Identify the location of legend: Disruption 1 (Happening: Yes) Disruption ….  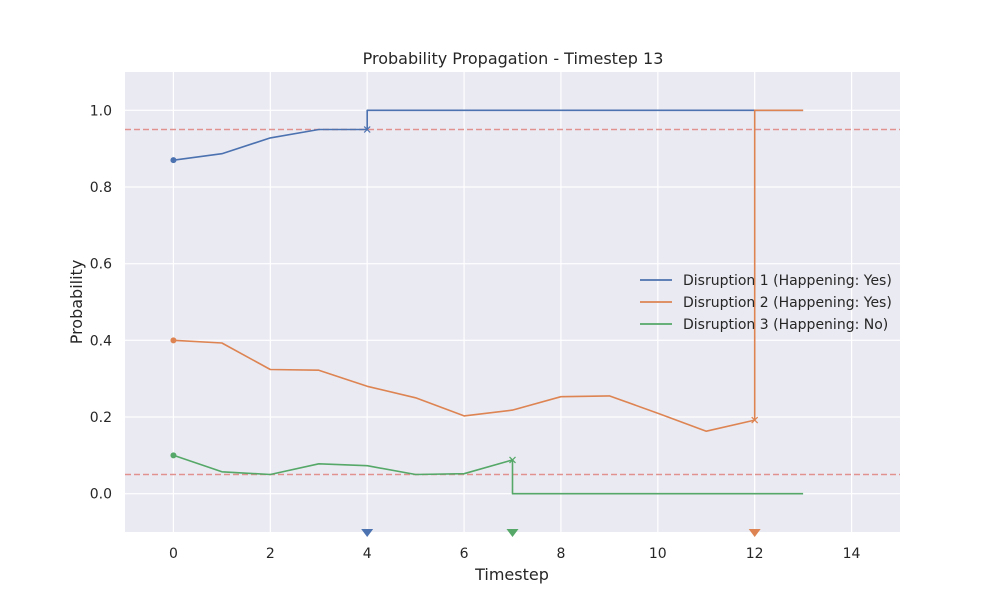
(766, 303).